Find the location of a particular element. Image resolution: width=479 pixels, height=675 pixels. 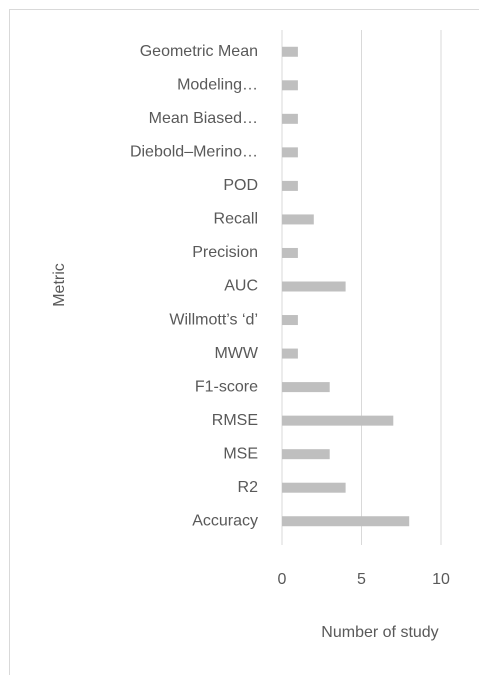

y-axis-label: Metric is located at coordinates (59, 285).